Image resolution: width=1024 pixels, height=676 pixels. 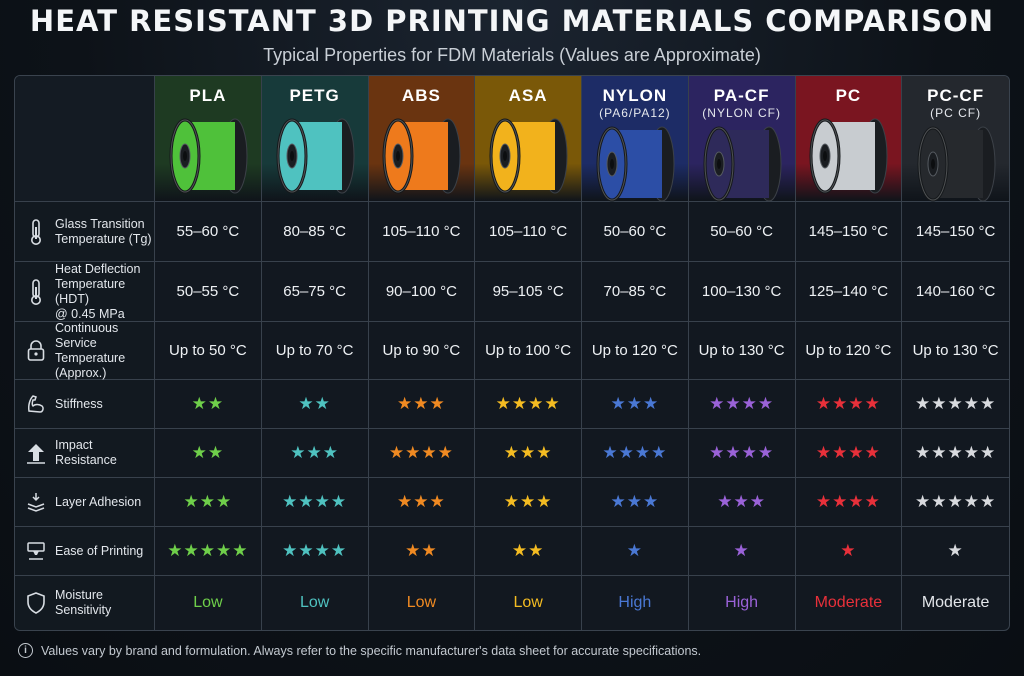 I want to click on material-name: NYLON, so click(x=635, y=95).